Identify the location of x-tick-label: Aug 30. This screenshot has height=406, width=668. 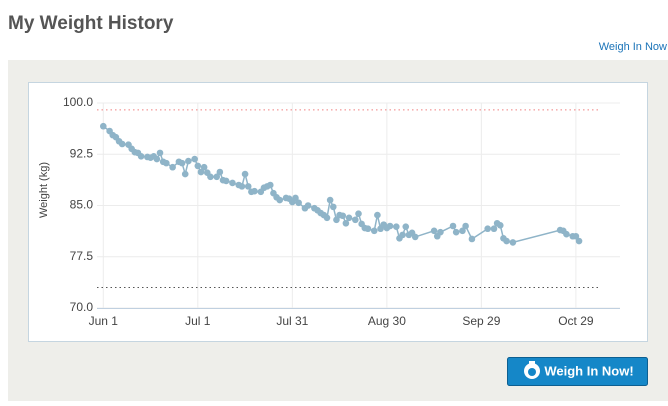
(387, 321).